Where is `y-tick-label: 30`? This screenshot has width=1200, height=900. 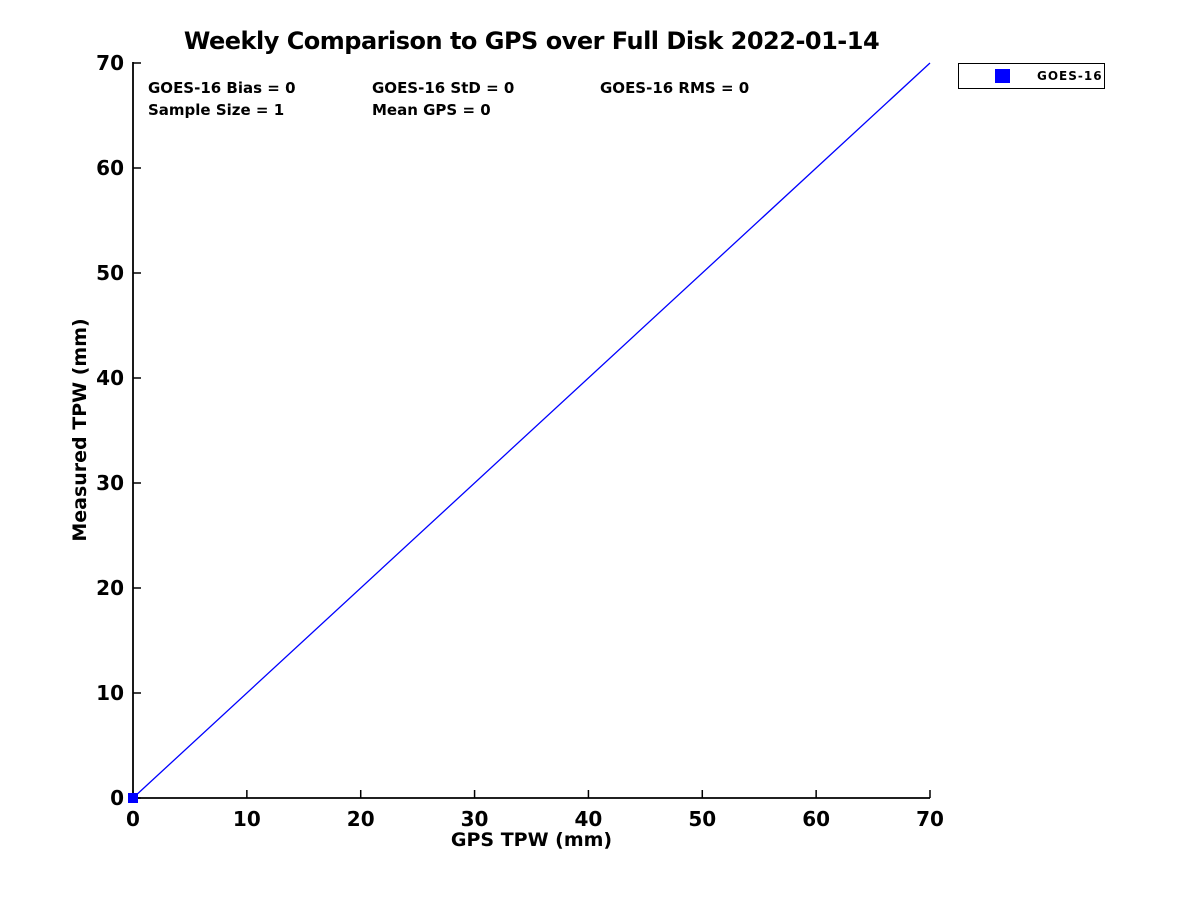
y-tick-label: 30 is located at coordinates (110, 483).